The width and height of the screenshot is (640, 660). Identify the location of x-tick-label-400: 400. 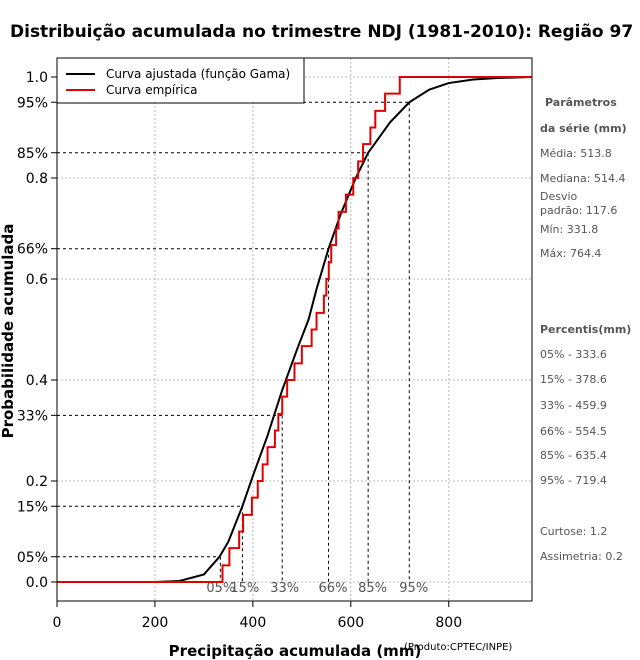
(253, 623).